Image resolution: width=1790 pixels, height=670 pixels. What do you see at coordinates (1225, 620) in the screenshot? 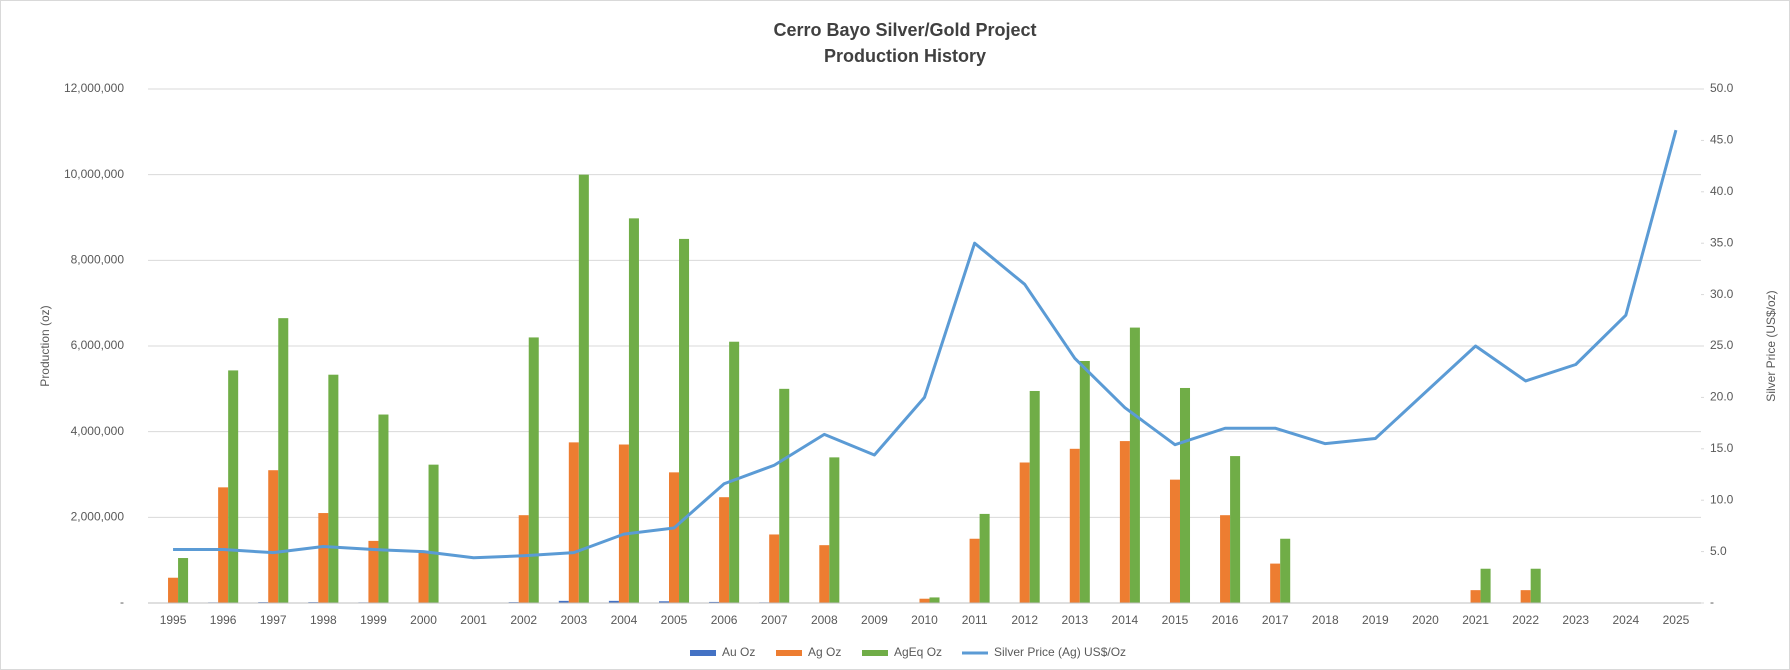
I see `x-tick-label: 2016` at bounding box center [1225, 620].